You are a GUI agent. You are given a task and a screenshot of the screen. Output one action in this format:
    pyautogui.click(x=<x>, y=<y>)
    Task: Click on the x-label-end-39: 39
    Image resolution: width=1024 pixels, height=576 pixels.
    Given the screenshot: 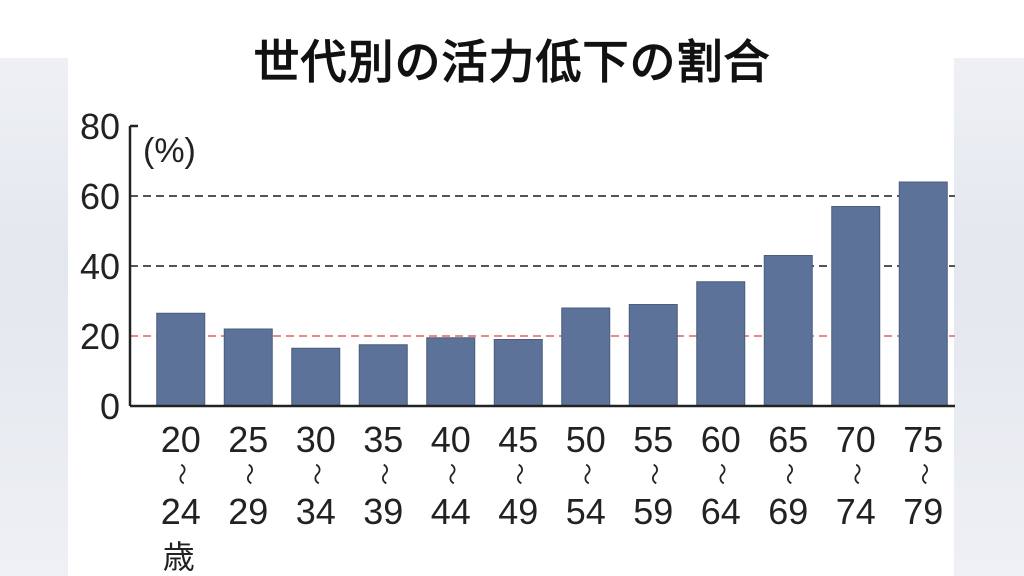 What is the action you would take?
    pyautogui.click(x=383, y=511)
    